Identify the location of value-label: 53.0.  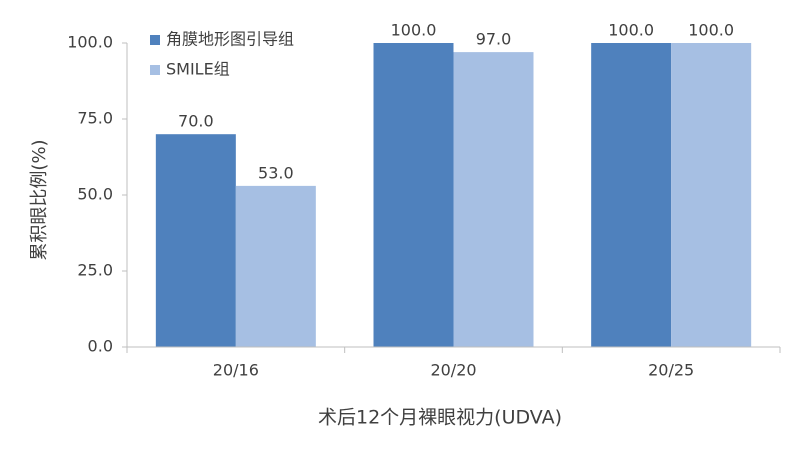
(276, 172).